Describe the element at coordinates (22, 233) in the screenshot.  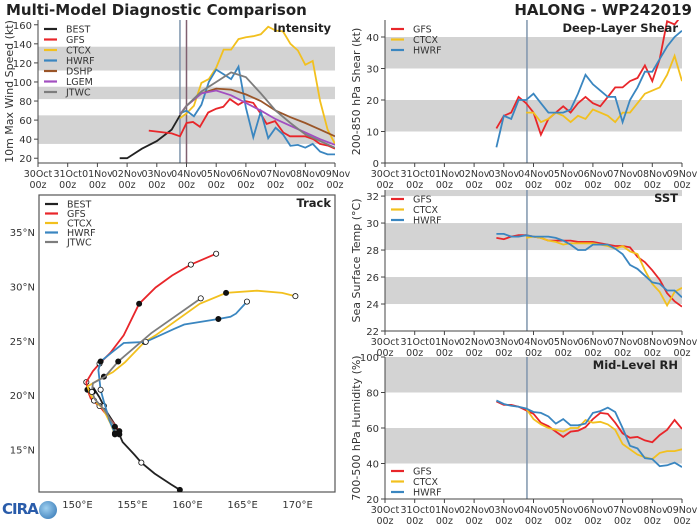
I see `lat-label: 35°N` at that location.